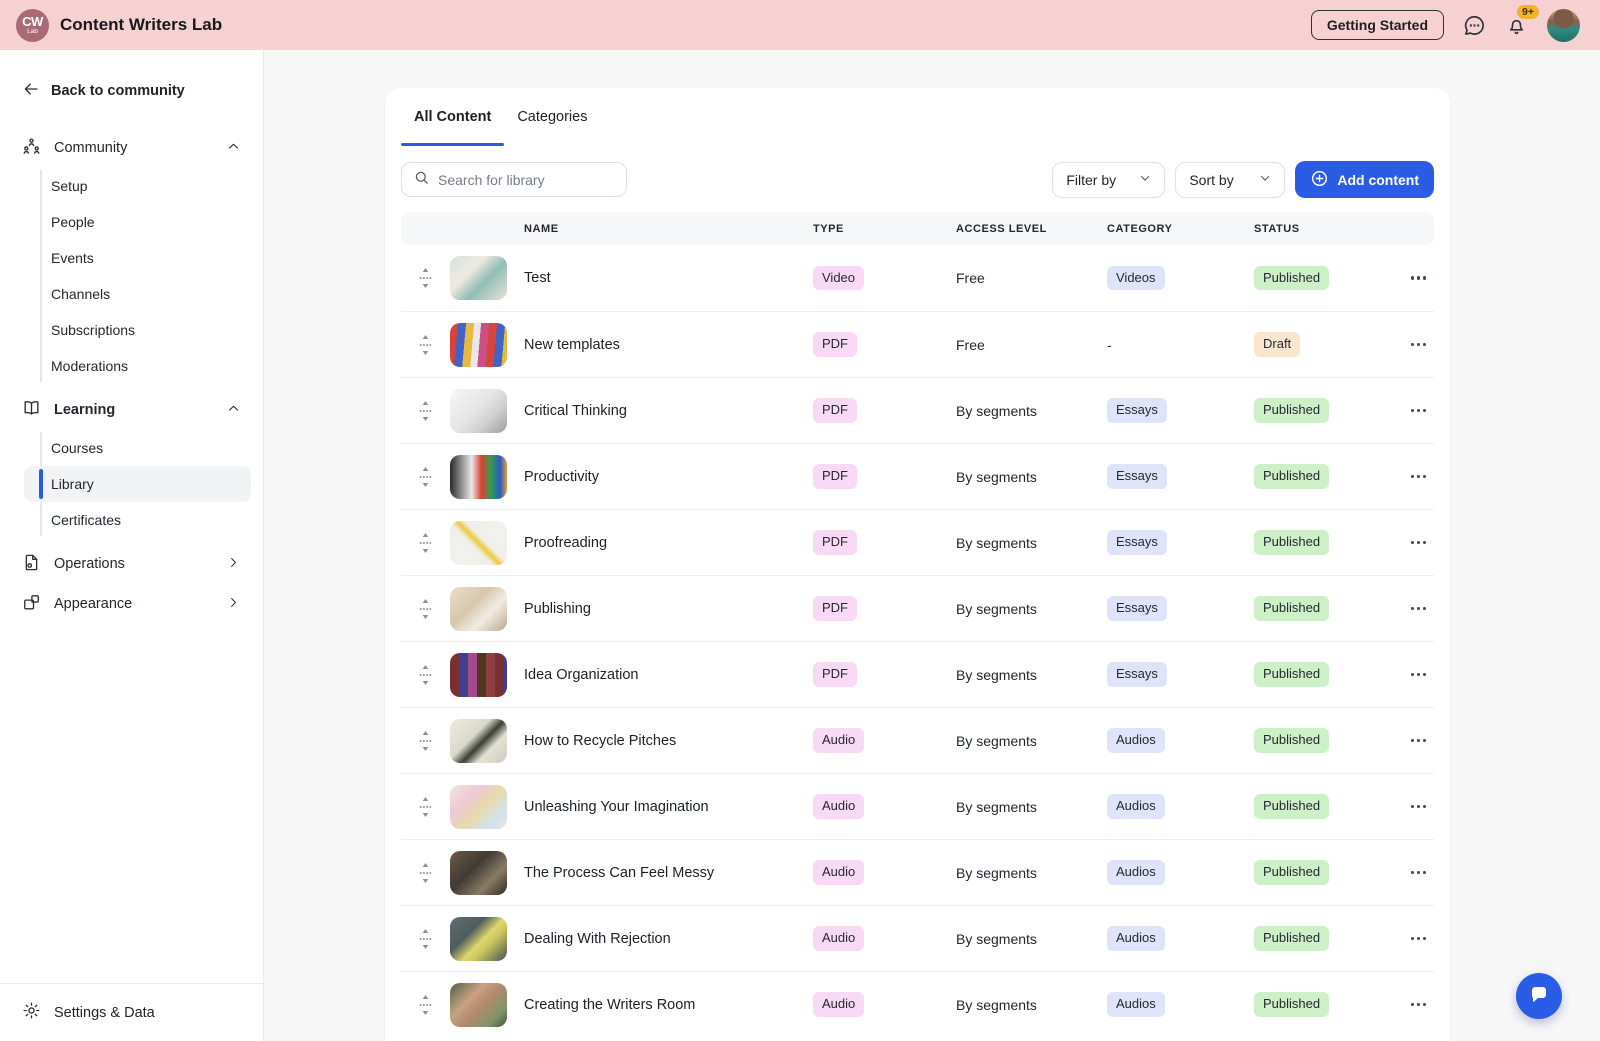  I want to click on tab-categories: Categories, so click(552, 117).